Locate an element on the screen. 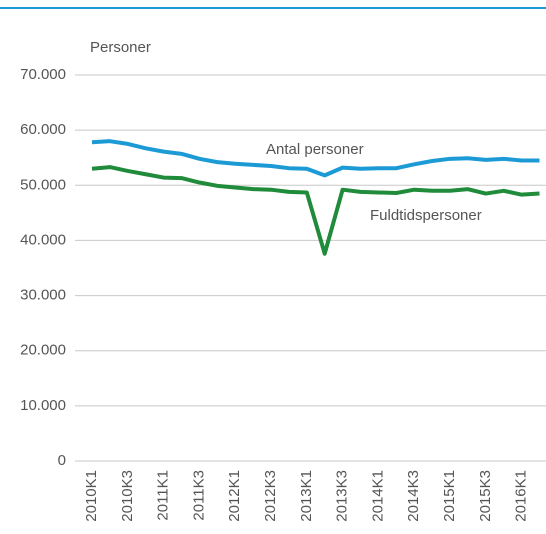 This screenshot has width=546, height=534. x-tick-label: 2012K3 is located at coordinates (270, 496).